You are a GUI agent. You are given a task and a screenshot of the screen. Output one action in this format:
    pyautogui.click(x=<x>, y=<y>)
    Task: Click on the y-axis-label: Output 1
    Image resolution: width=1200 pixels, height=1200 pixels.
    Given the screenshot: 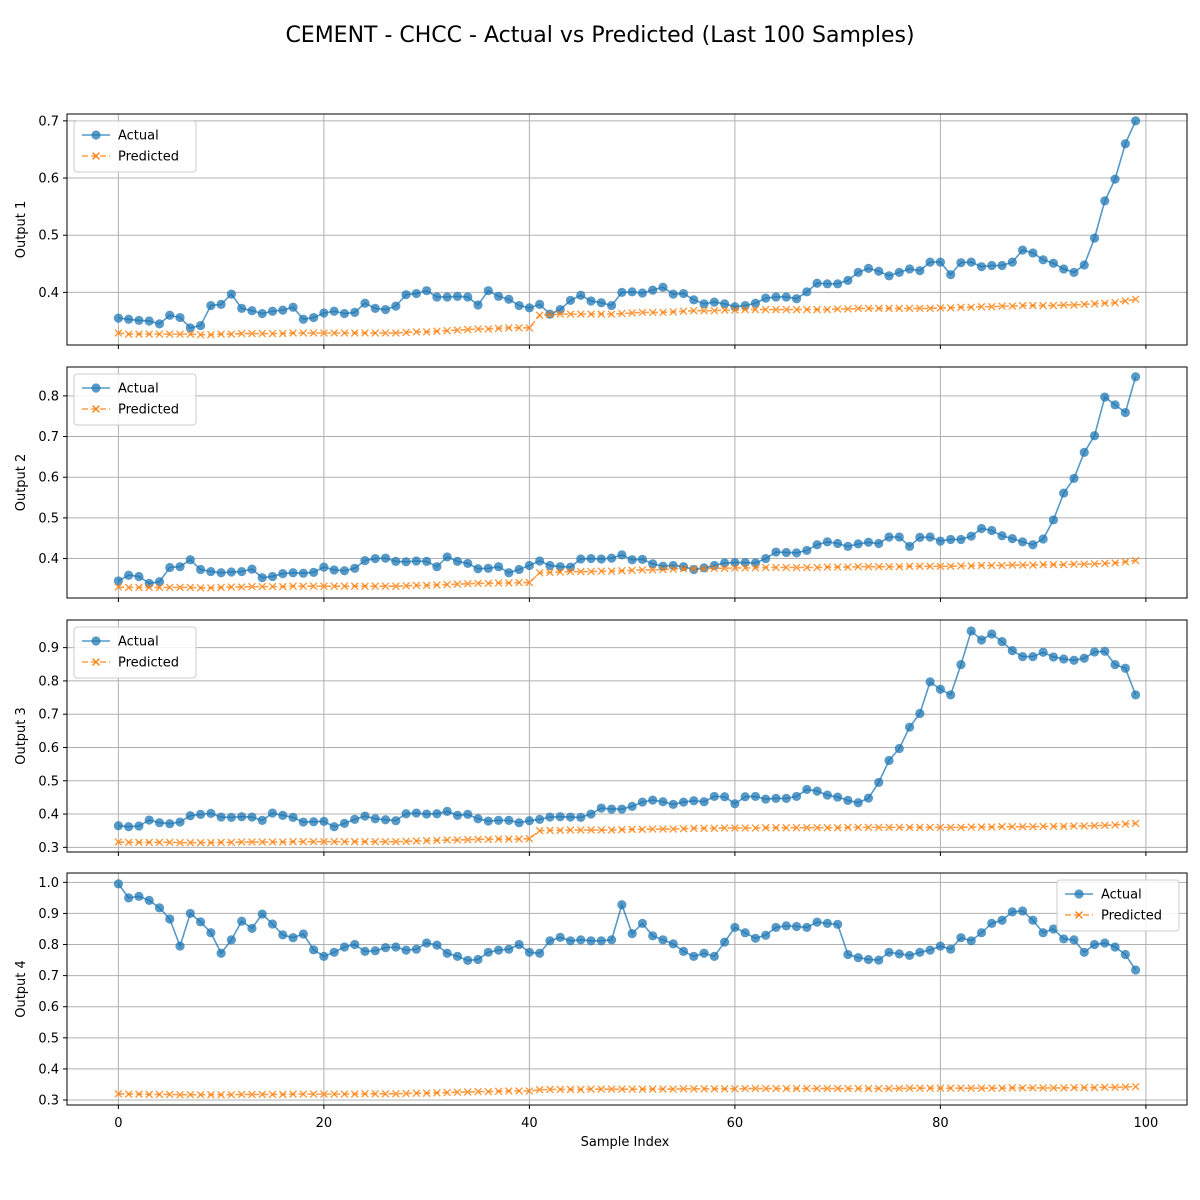 What is the action you would take?
    pyautogui.click(x=21, y=230)
    